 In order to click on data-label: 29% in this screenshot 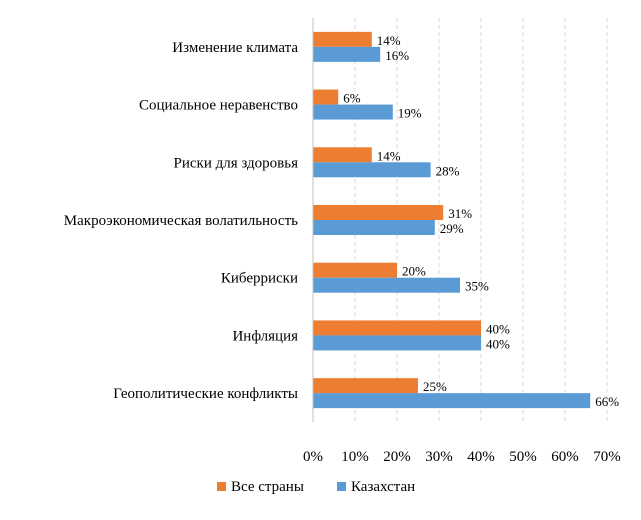, I will do `click(452, 228)`.